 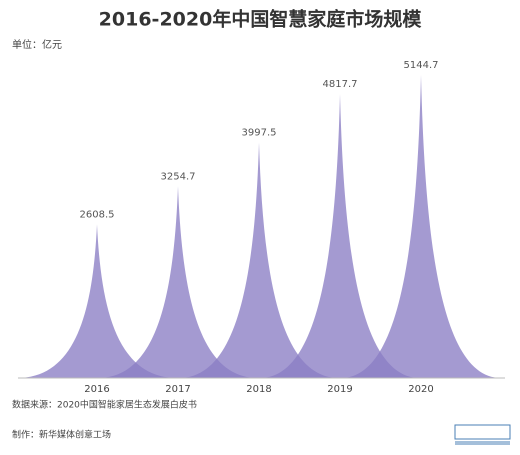 What do you see at coordinates (97, 214) in the screenshot?
I see `value-label: 2608.5` at bounding box center [97, 214].